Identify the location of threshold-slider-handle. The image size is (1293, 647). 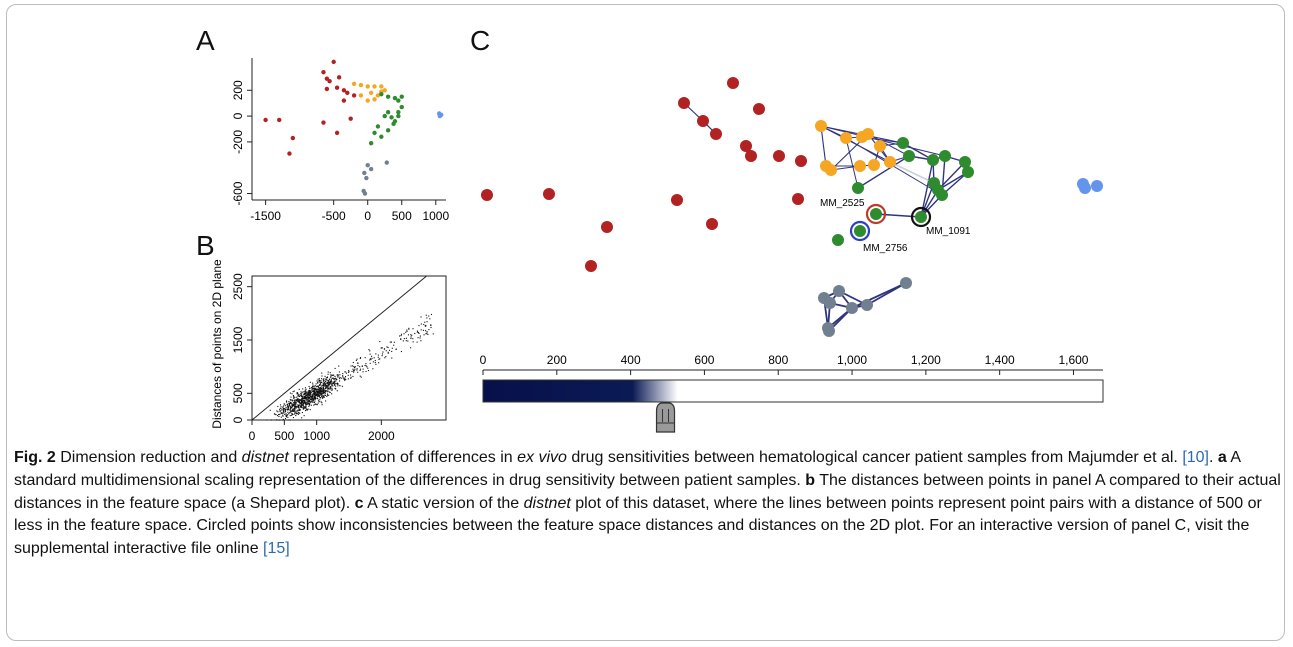
(665, 417).